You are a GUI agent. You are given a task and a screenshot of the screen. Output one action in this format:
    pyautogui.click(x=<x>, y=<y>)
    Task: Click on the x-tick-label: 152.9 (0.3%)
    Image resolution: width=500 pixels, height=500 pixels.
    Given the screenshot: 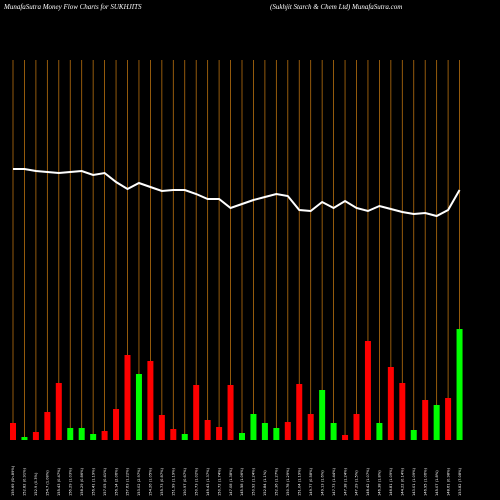 What is the action you would take?
    pyautogui.click(x=36, y=484)
    